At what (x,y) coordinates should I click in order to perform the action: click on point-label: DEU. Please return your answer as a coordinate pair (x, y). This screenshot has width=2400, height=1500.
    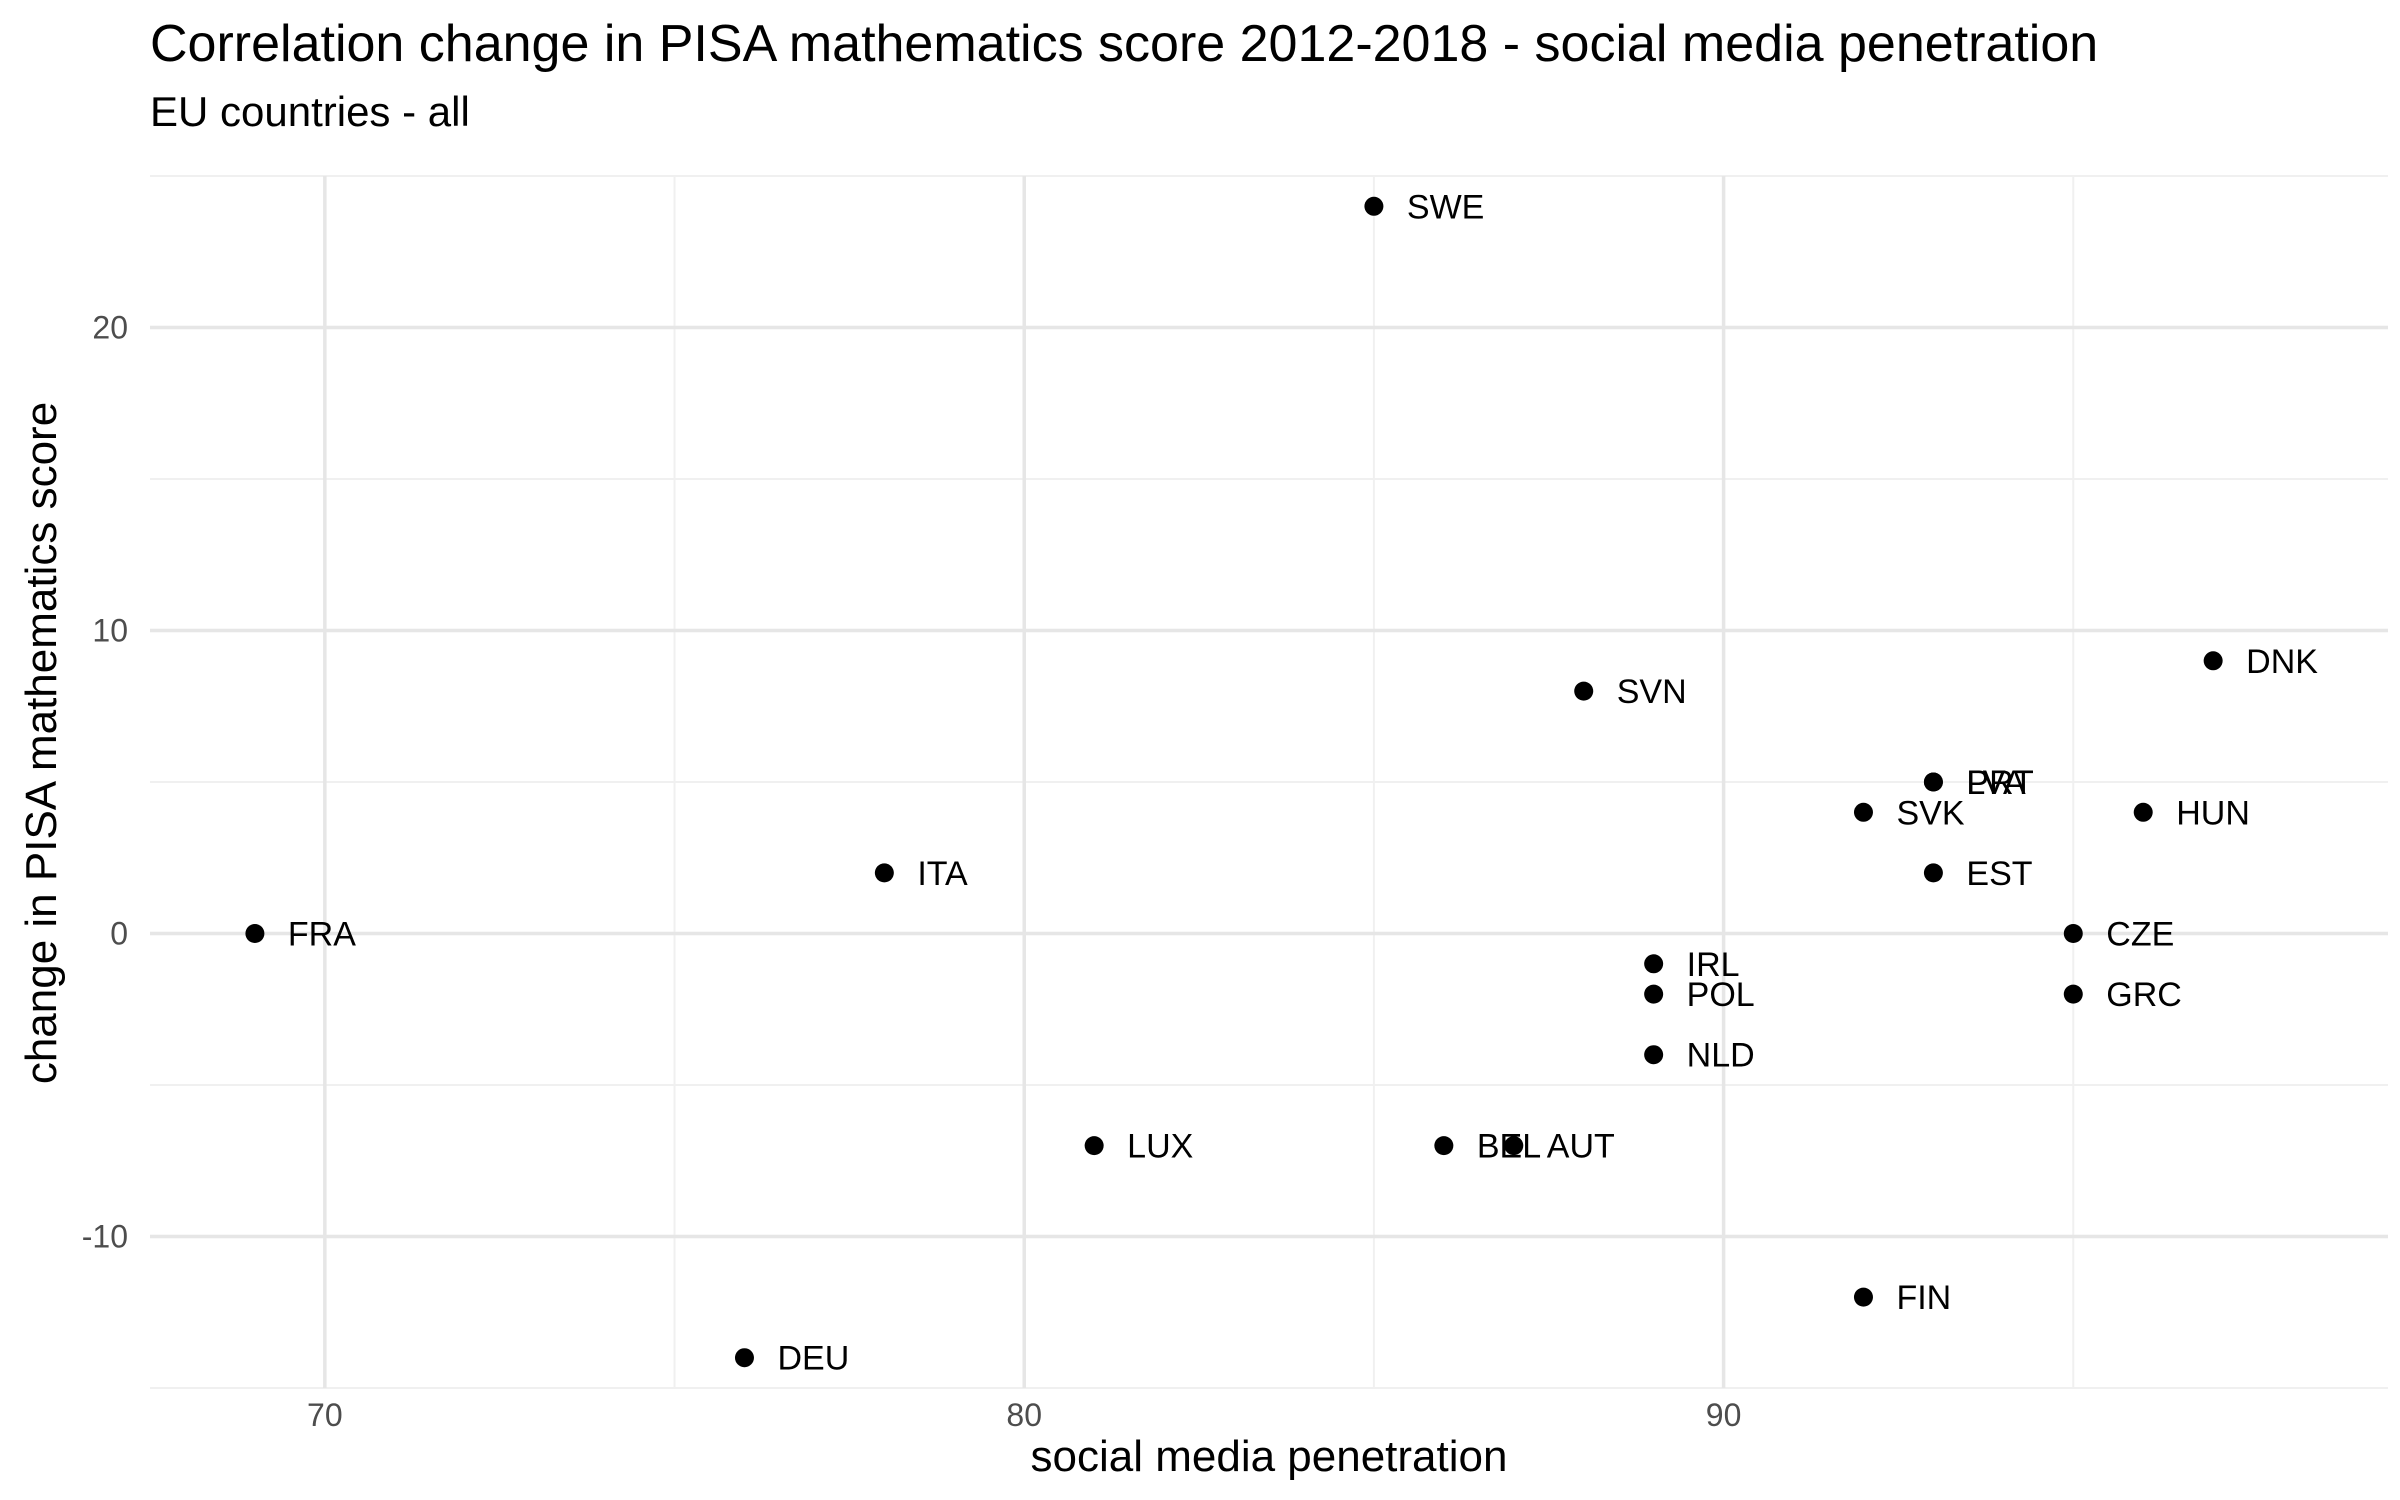
    Looking at the image, I should click on (813, 1359).